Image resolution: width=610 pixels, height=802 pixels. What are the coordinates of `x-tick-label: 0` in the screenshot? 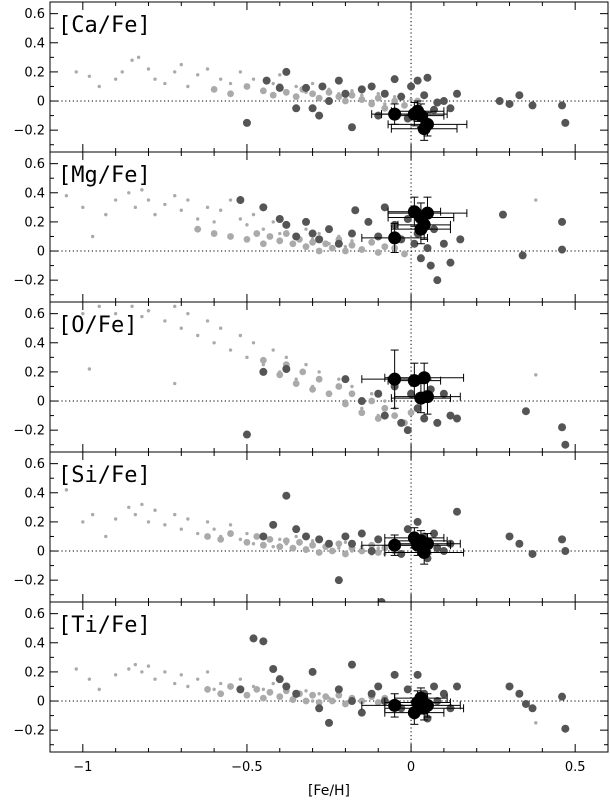 It's located at (411, 767).